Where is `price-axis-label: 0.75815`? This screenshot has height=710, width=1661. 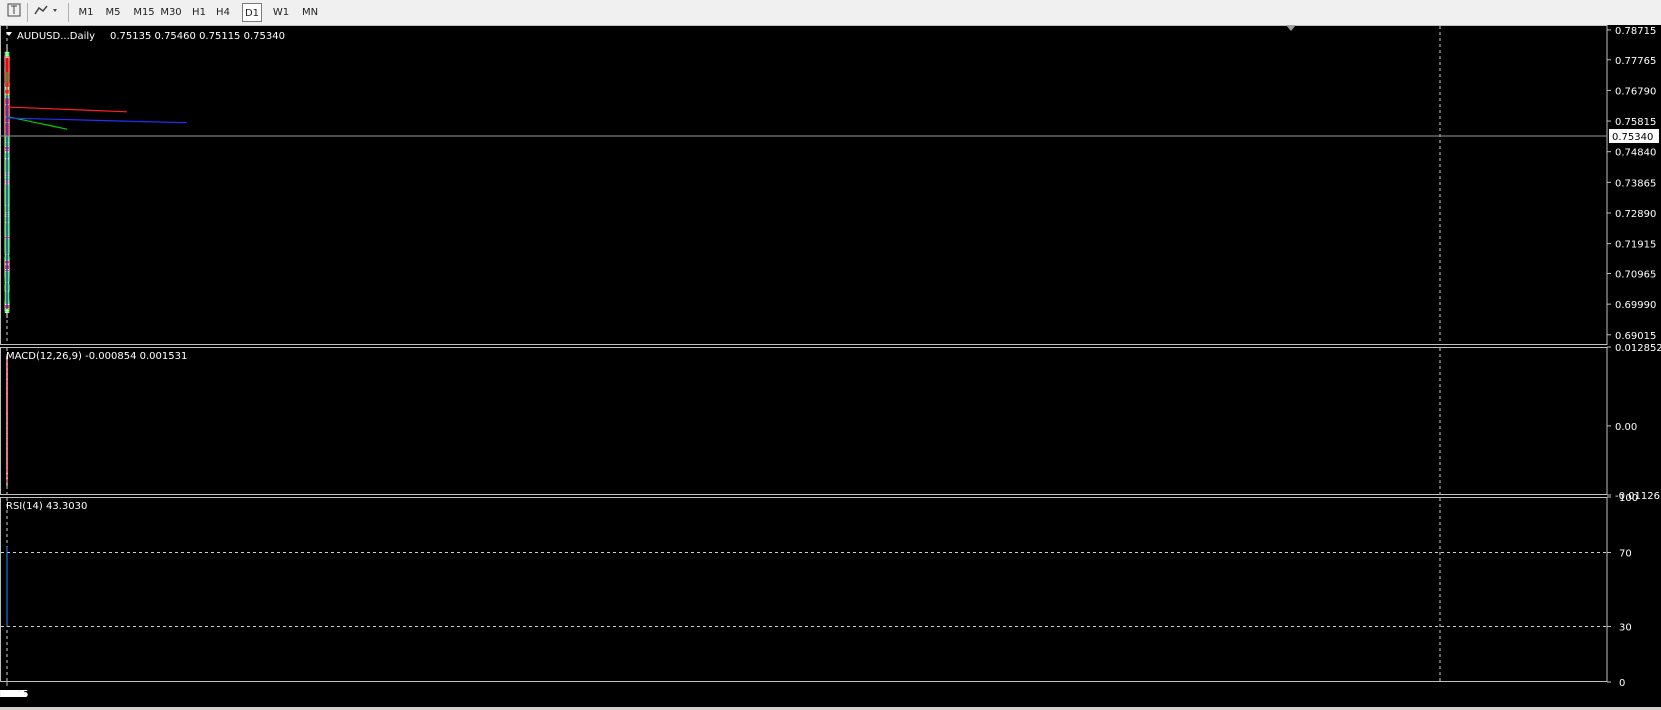 price-axis-label: 0.75815 is located at coordinates (1635, 122).